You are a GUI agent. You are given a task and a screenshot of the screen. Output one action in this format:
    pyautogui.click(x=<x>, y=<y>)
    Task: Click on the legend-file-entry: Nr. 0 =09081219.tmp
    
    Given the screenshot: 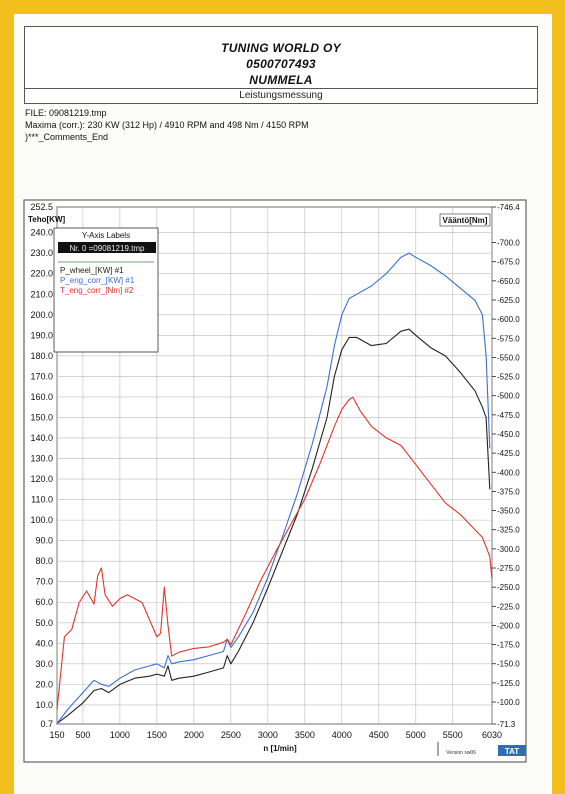 What is the action you would take?
    pyautogui.click(x=107, y=248)
    